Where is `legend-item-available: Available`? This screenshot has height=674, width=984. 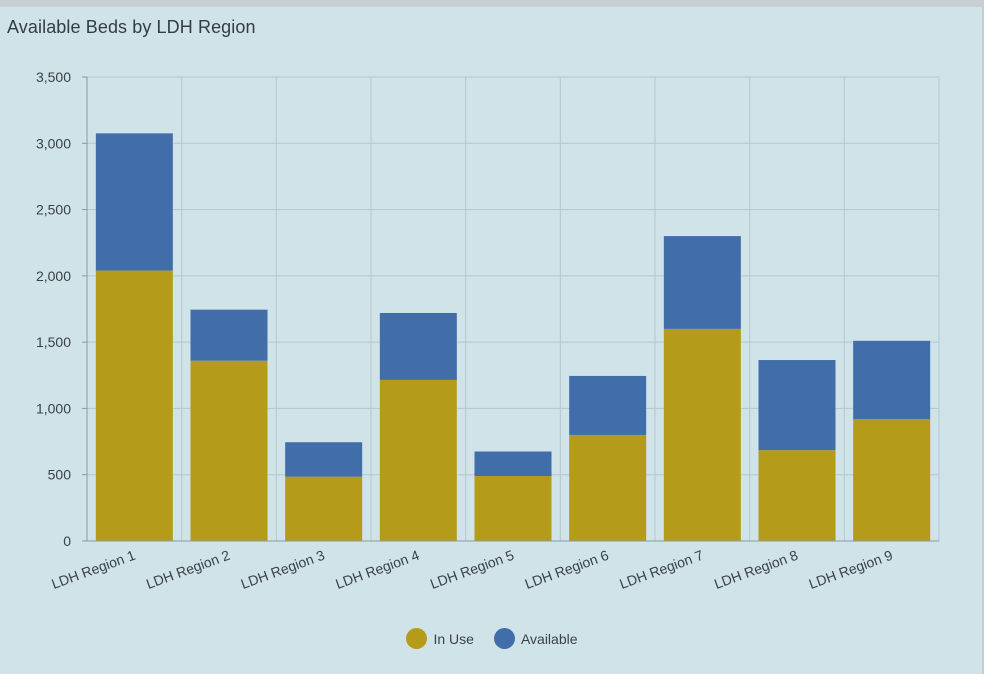 legend-item-available: Available is located at coordinates (535, 638).